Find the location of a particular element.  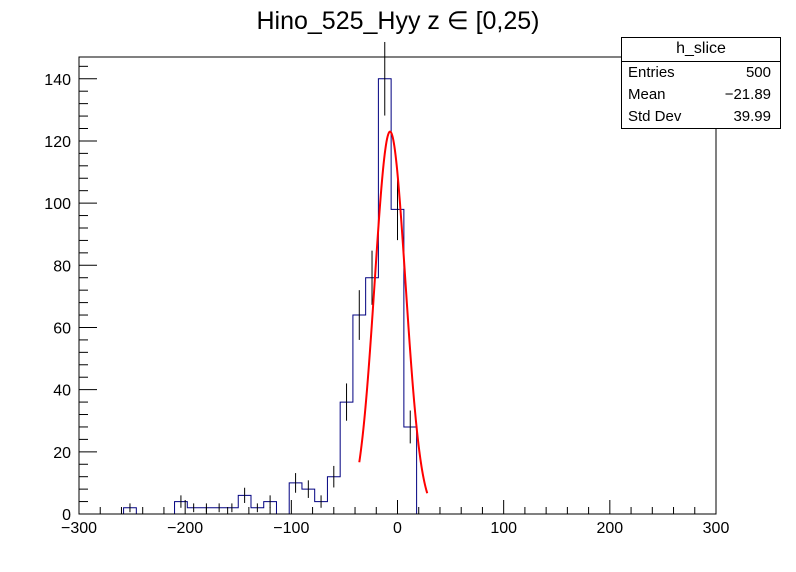

stats-label: Mean is located at coordinates (647, 94).